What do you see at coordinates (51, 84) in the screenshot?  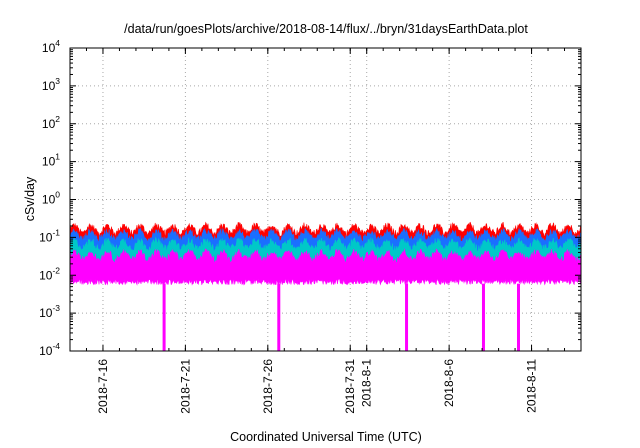 I see `y-tick-label: 10³` at bounding box center [51, 84].